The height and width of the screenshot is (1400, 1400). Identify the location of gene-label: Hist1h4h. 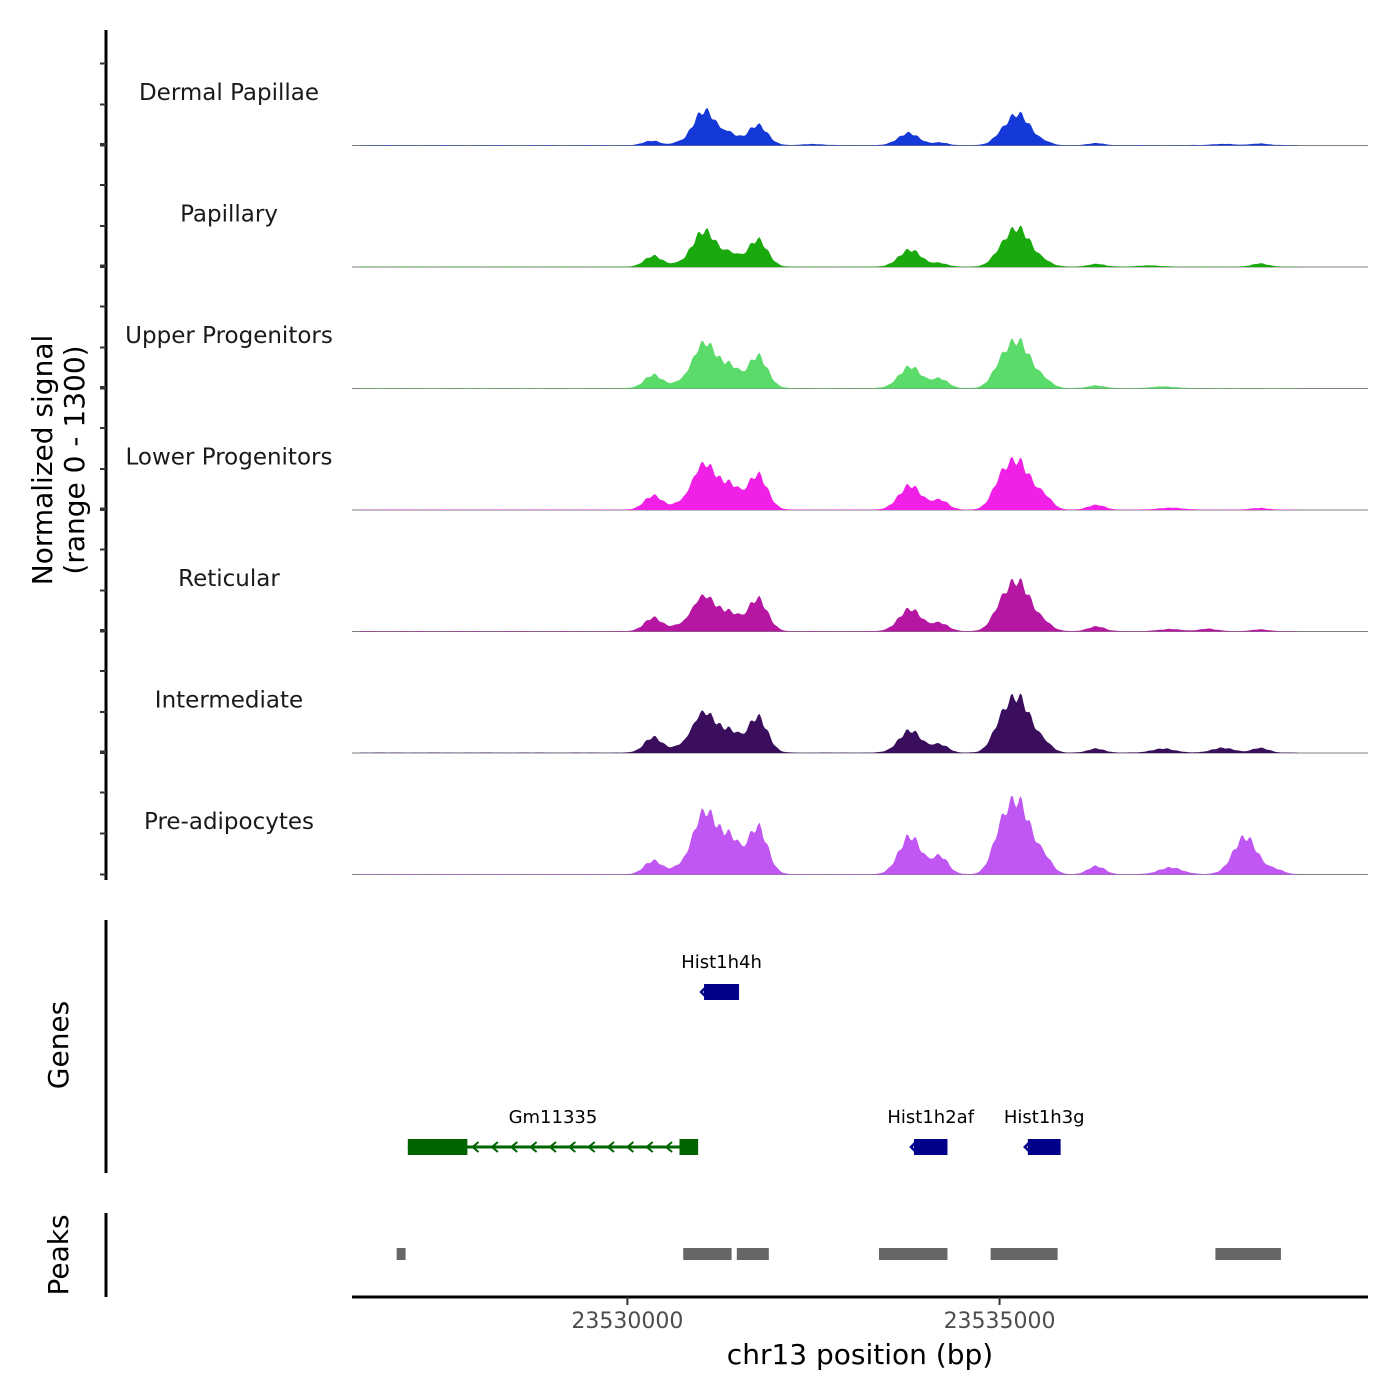
(721, 962).